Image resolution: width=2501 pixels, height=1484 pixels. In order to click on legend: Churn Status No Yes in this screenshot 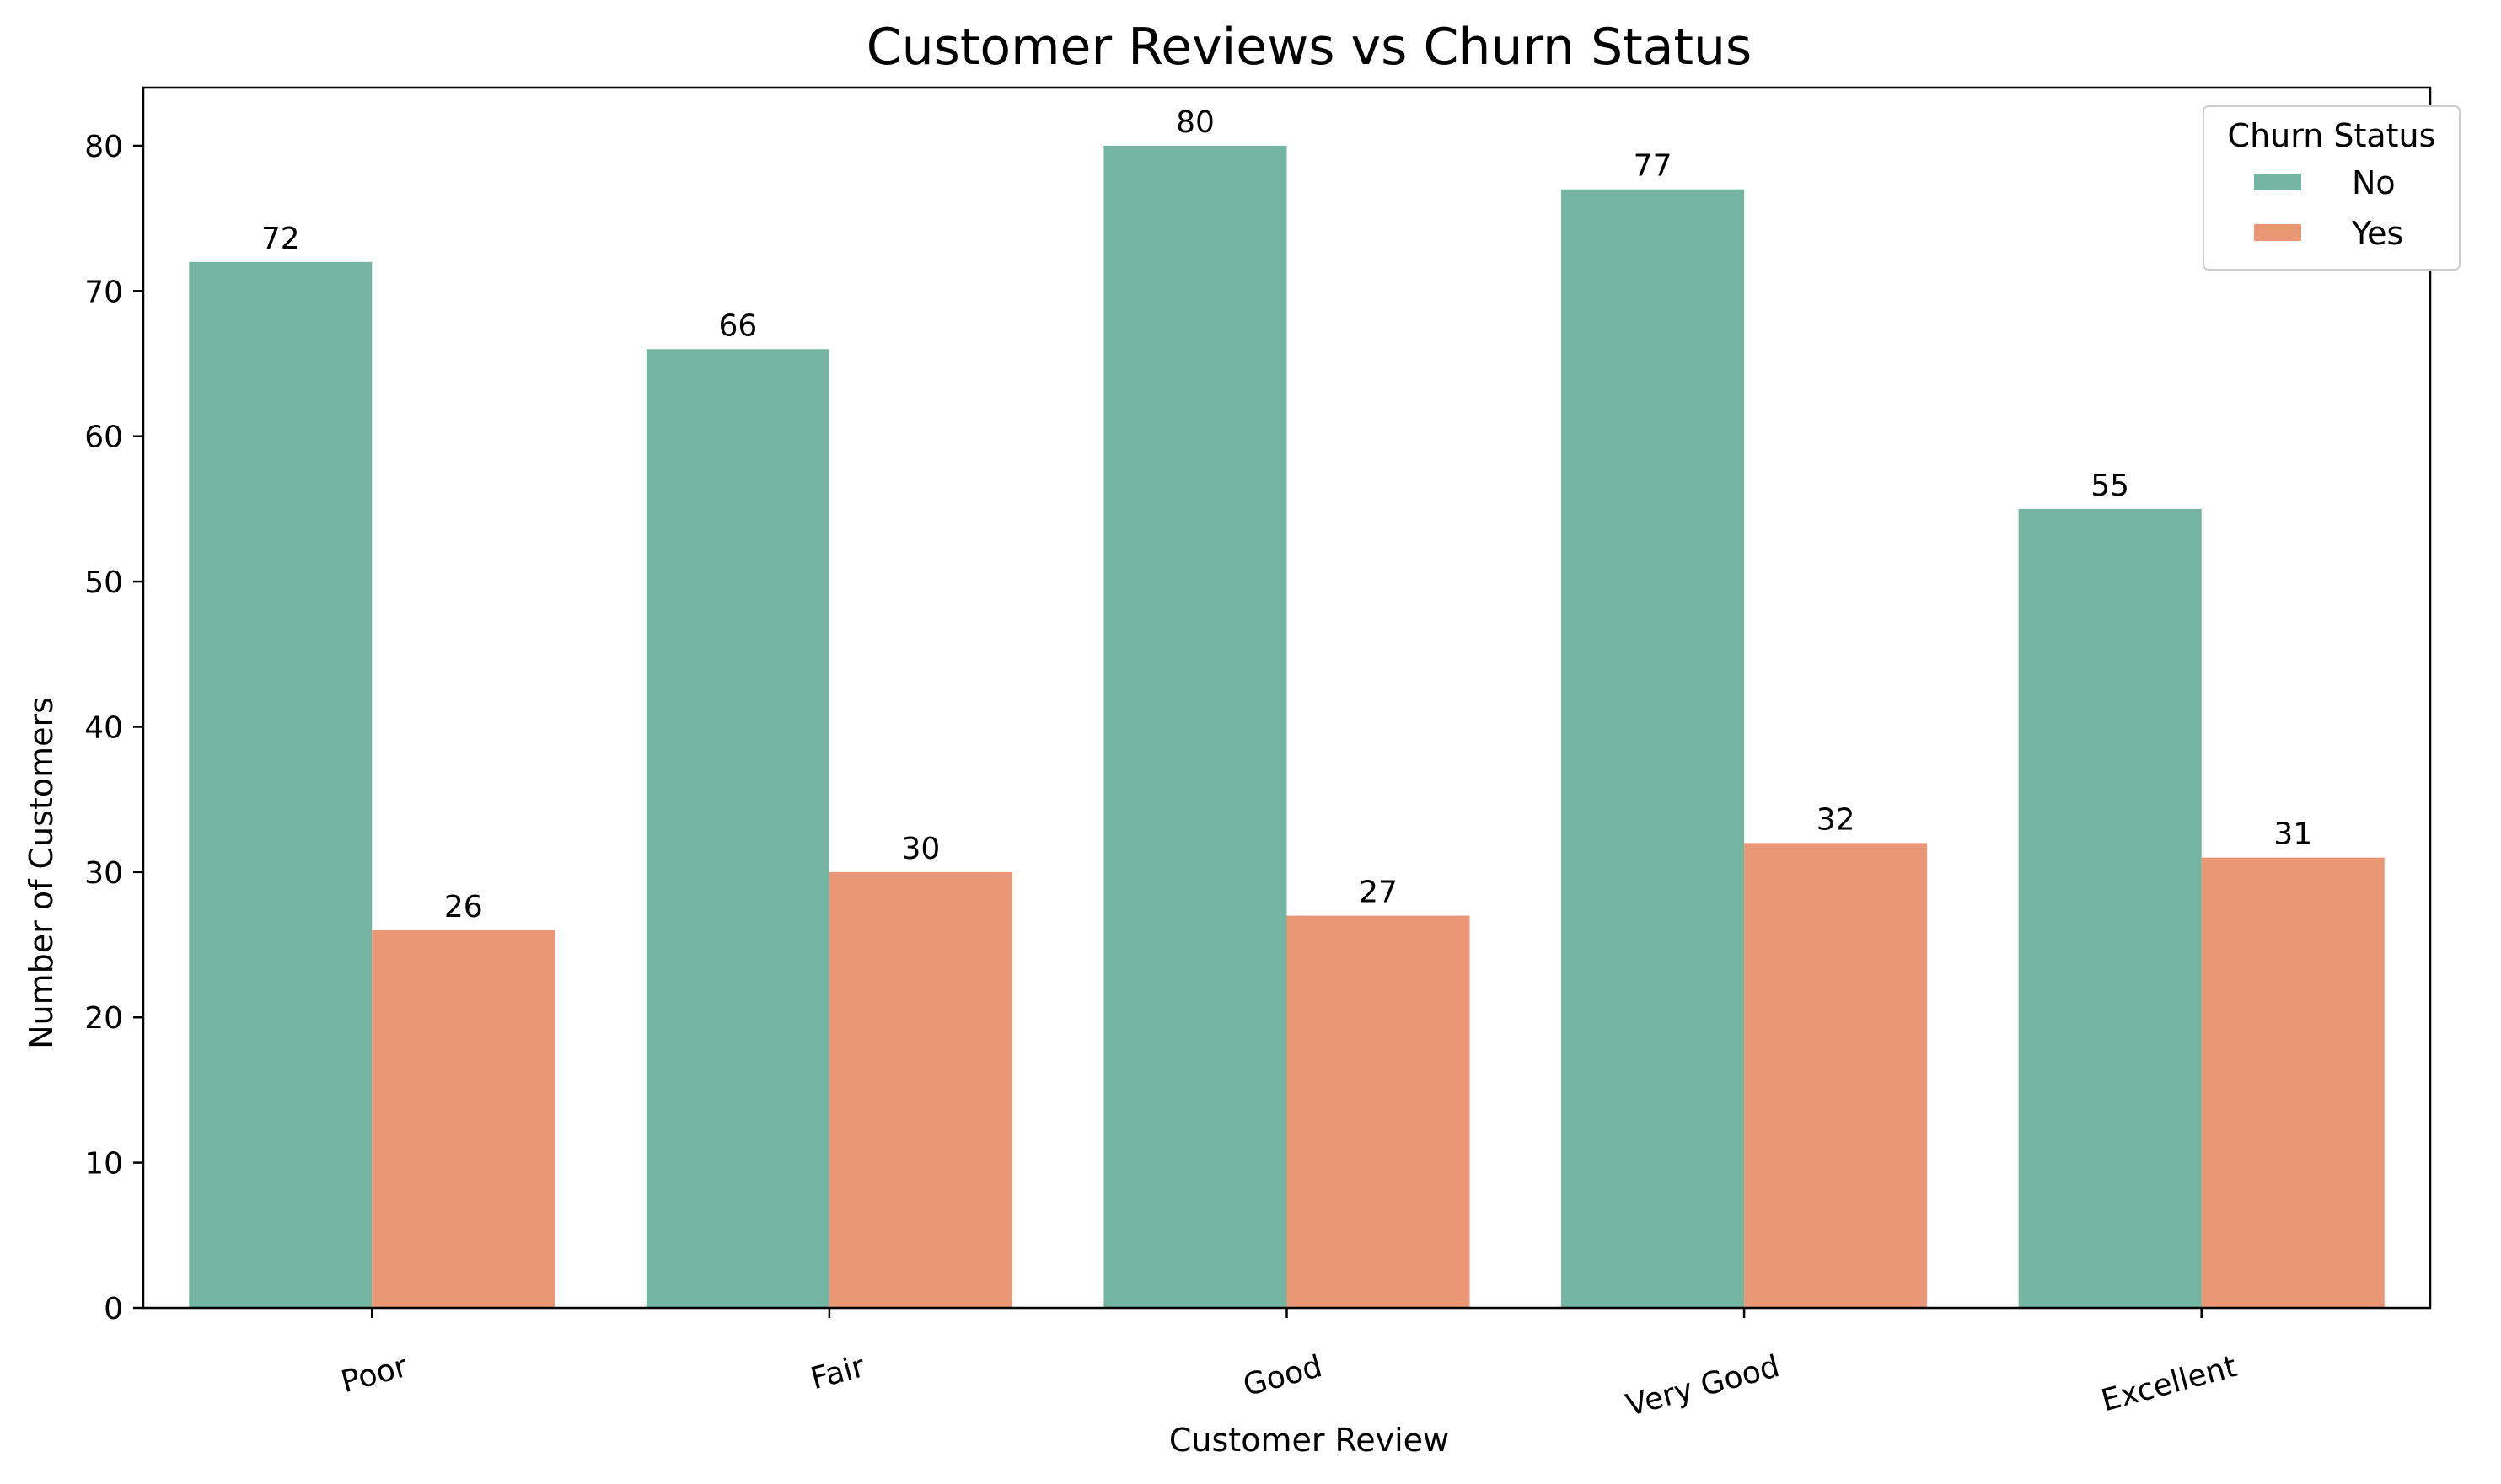, I will do `click(2332, 188)`.